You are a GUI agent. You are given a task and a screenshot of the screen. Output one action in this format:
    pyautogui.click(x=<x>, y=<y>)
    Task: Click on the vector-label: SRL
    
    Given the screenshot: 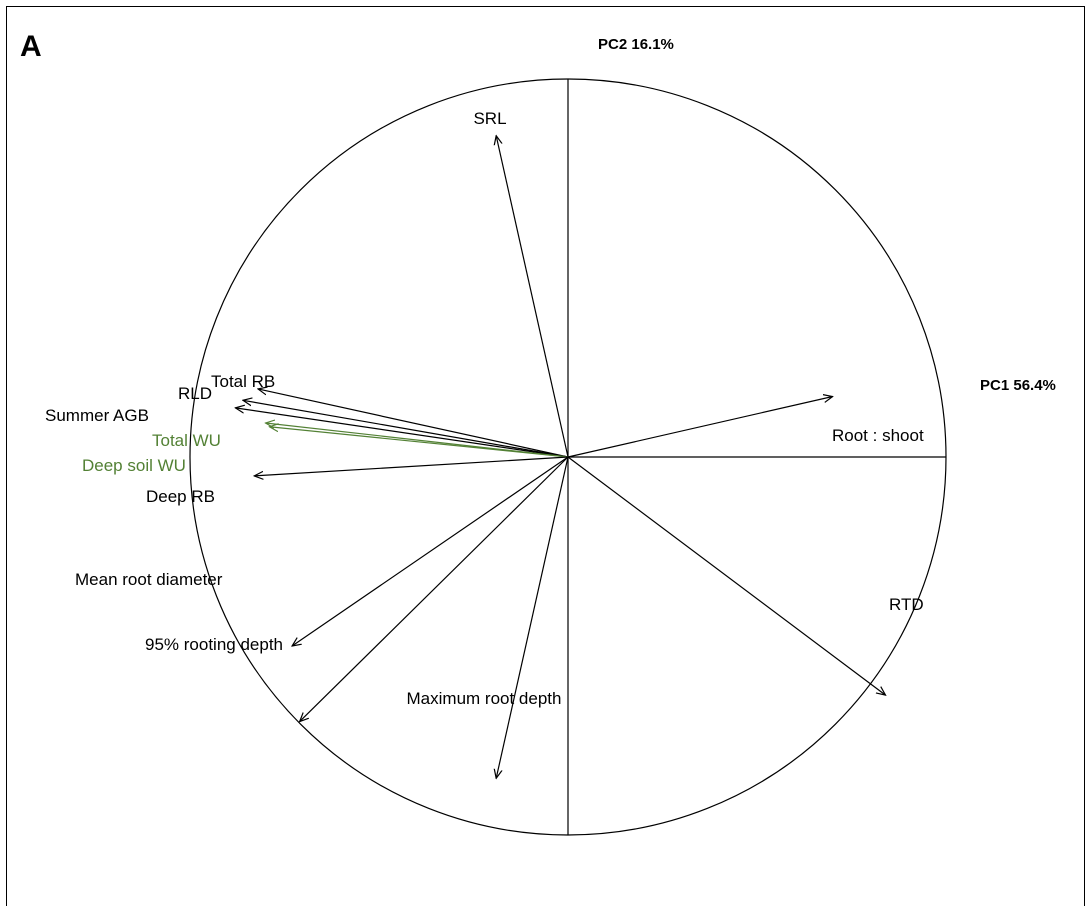 What is the action you would take?
    pyautogui.click(x=489, y=118)
    